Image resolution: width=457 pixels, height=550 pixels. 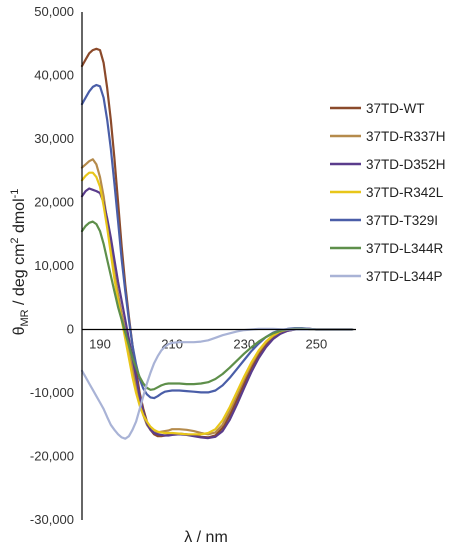 What do you see at coordinates (395, 108) in the screenshot?
I see `legend-label: 37TD-WT` at bounding box center [395, 108].